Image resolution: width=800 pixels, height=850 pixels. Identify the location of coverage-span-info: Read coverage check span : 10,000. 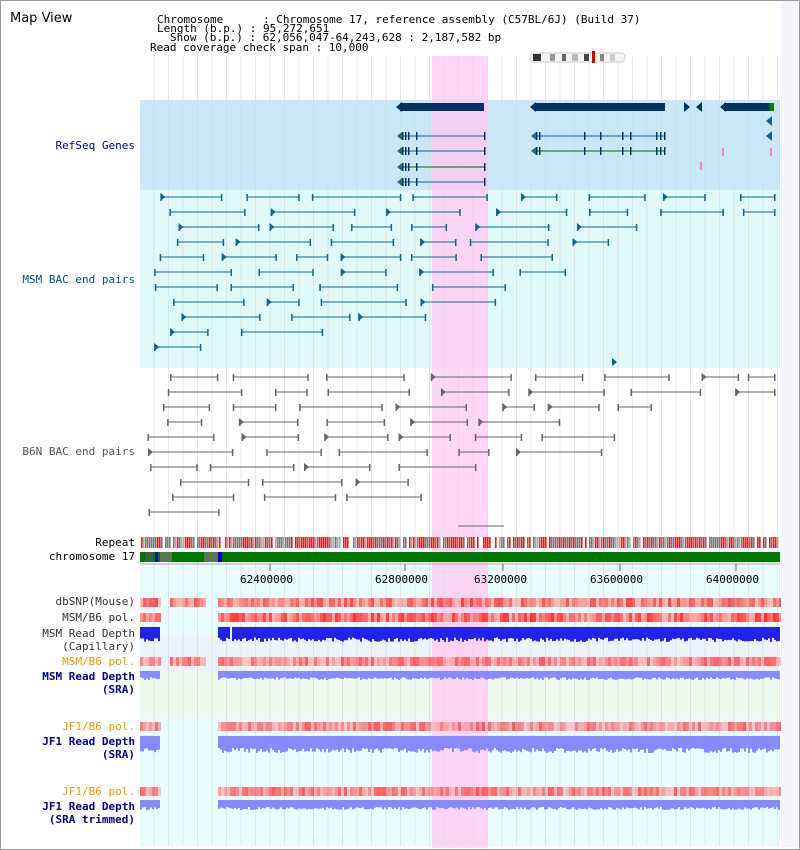
(259, 47).